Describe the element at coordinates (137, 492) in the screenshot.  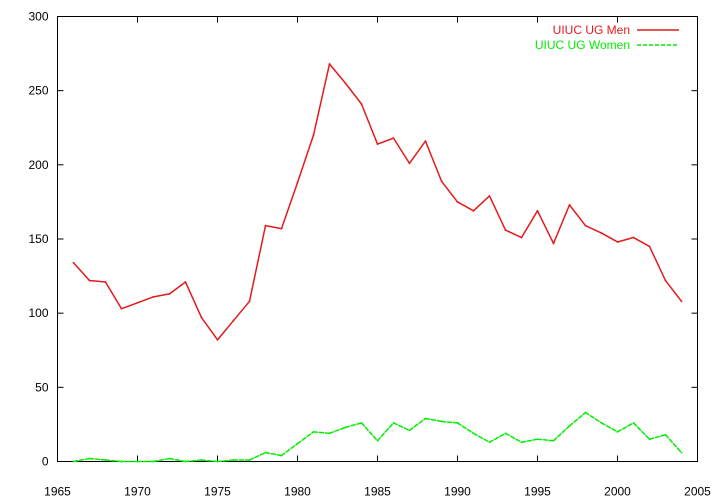
I see `x-tick-label: 1970` at that location.